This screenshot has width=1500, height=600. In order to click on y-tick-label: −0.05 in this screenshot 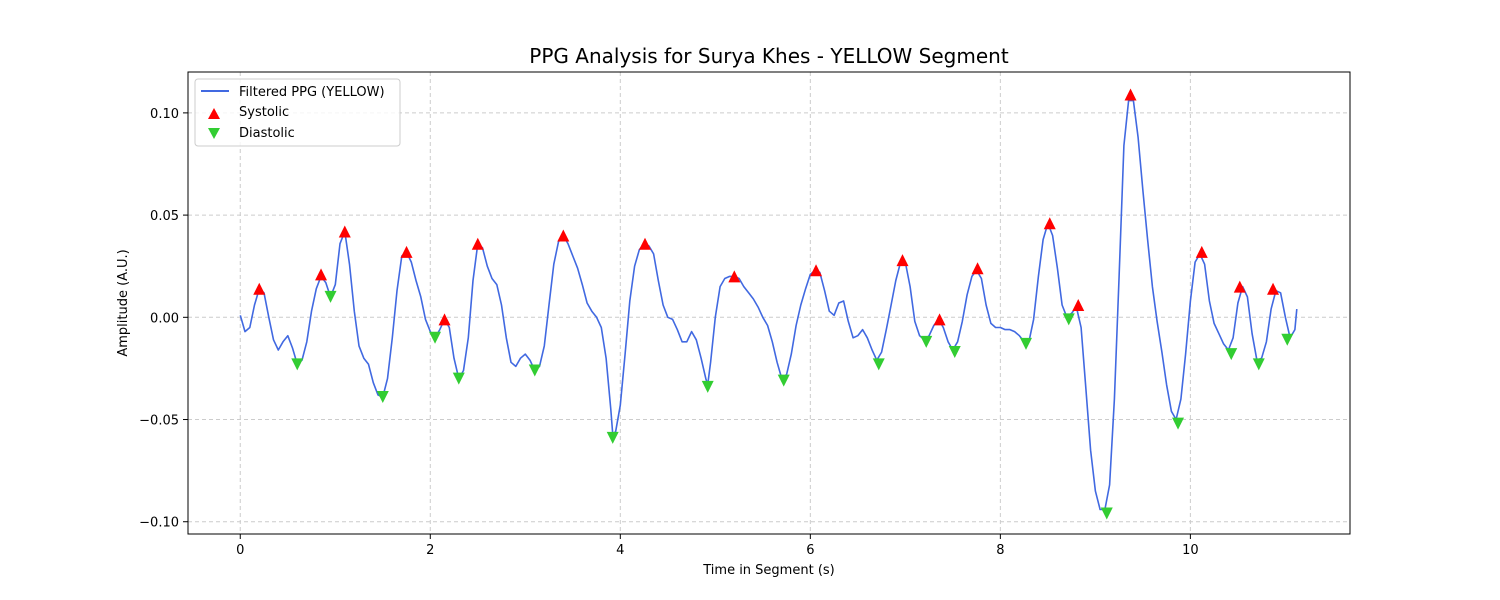, I will do `click(159, 421)`.